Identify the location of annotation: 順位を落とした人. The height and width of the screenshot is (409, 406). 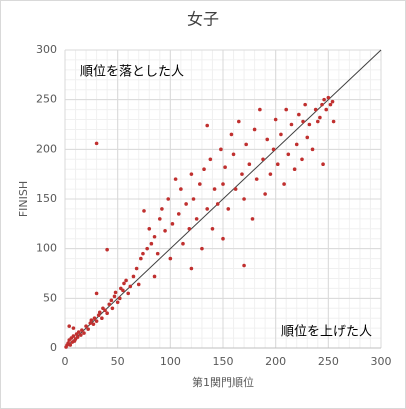
(132, 72).